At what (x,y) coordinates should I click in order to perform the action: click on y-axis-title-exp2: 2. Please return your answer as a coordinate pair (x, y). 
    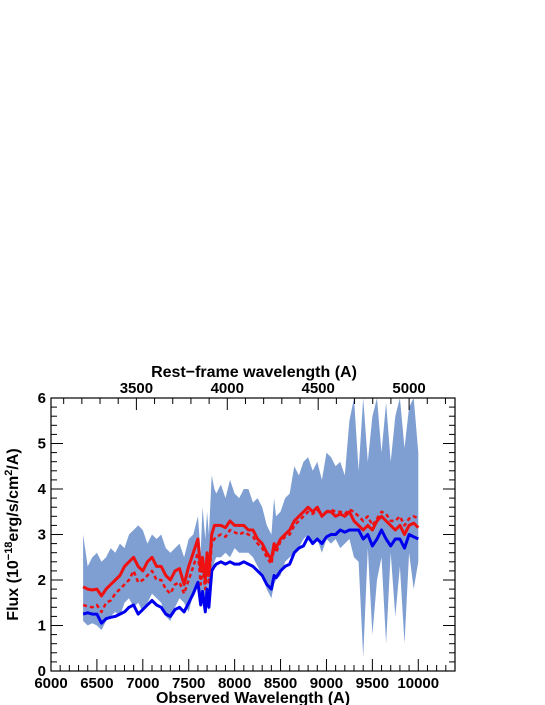
    Looking at the image, I should click on (9, 473).